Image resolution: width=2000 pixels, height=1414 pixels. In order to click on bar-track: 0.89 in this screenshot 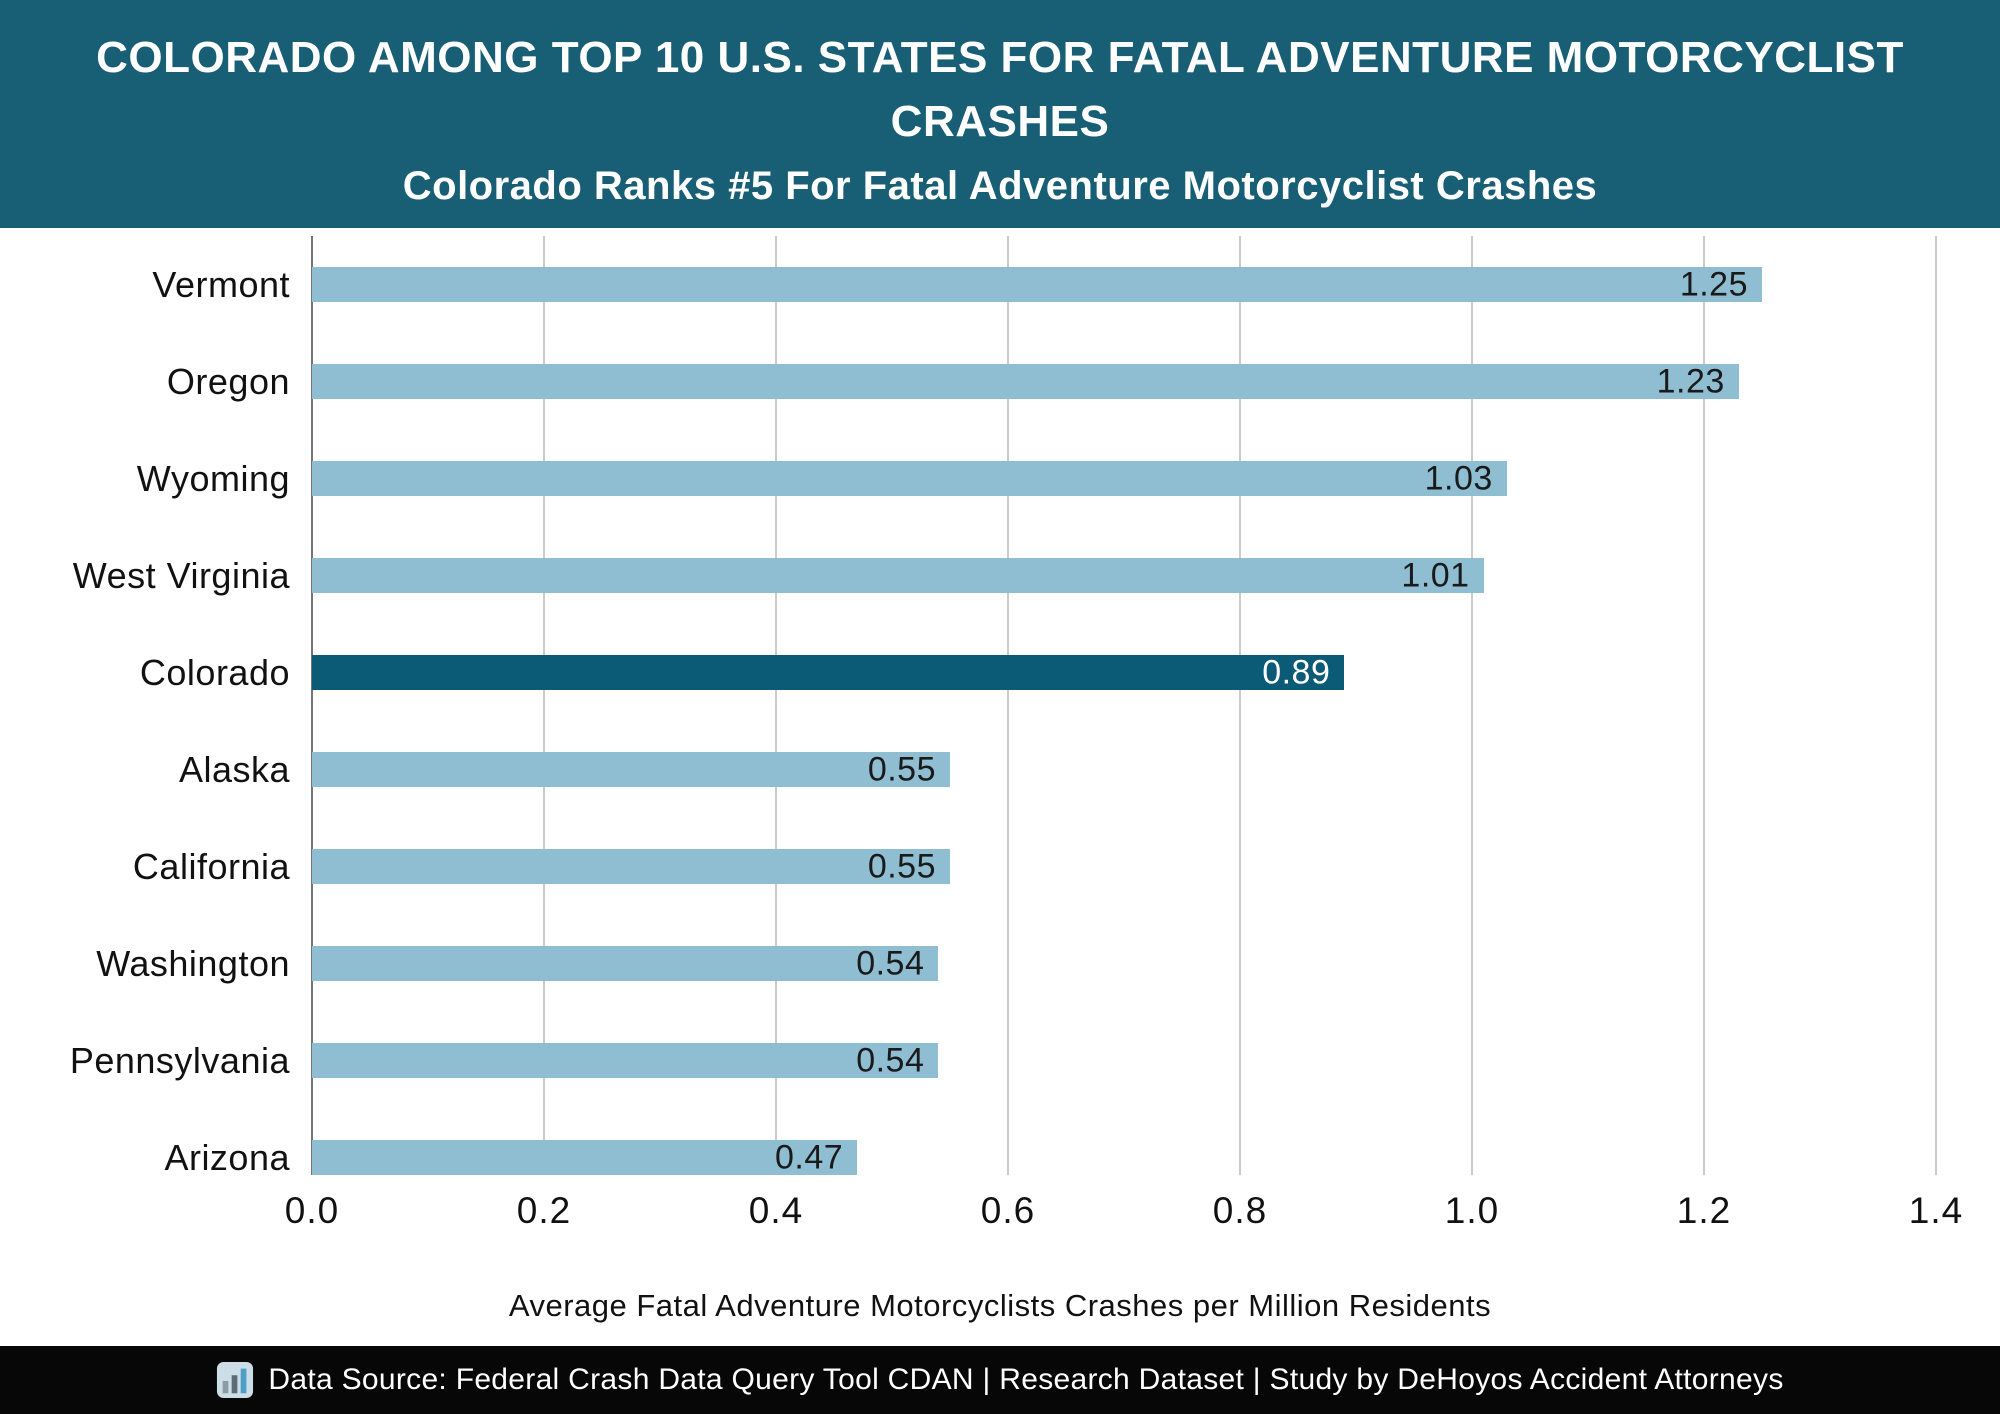, I will do `click(1124, 672)`.